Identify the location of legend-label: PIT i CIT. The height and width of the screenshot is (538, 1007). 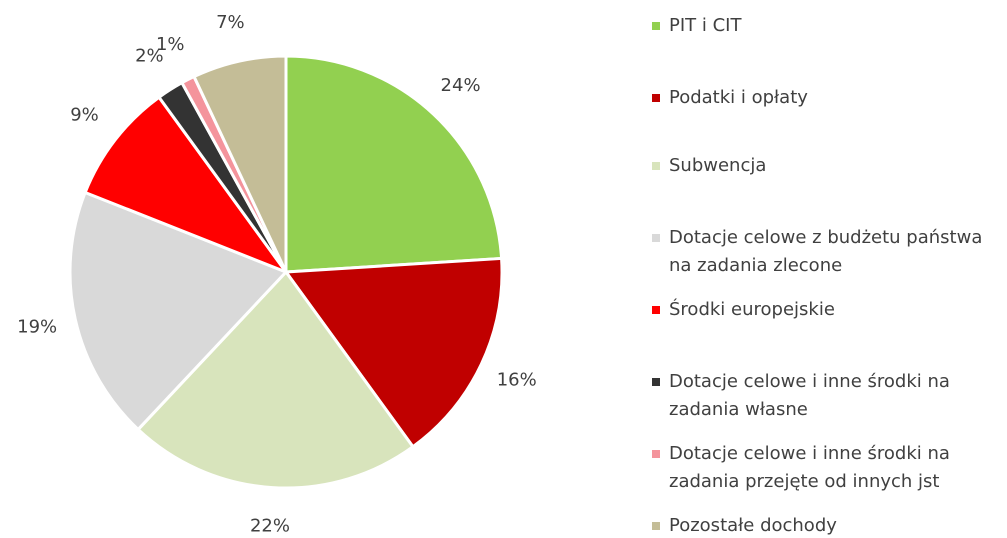
(705, 25).